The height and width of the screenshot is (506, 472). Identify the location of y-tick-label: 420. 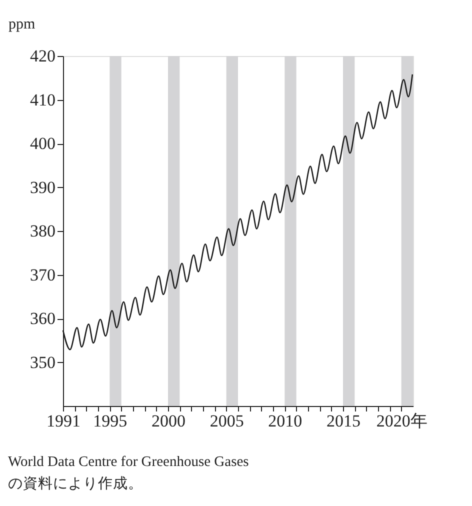
(43, 56).